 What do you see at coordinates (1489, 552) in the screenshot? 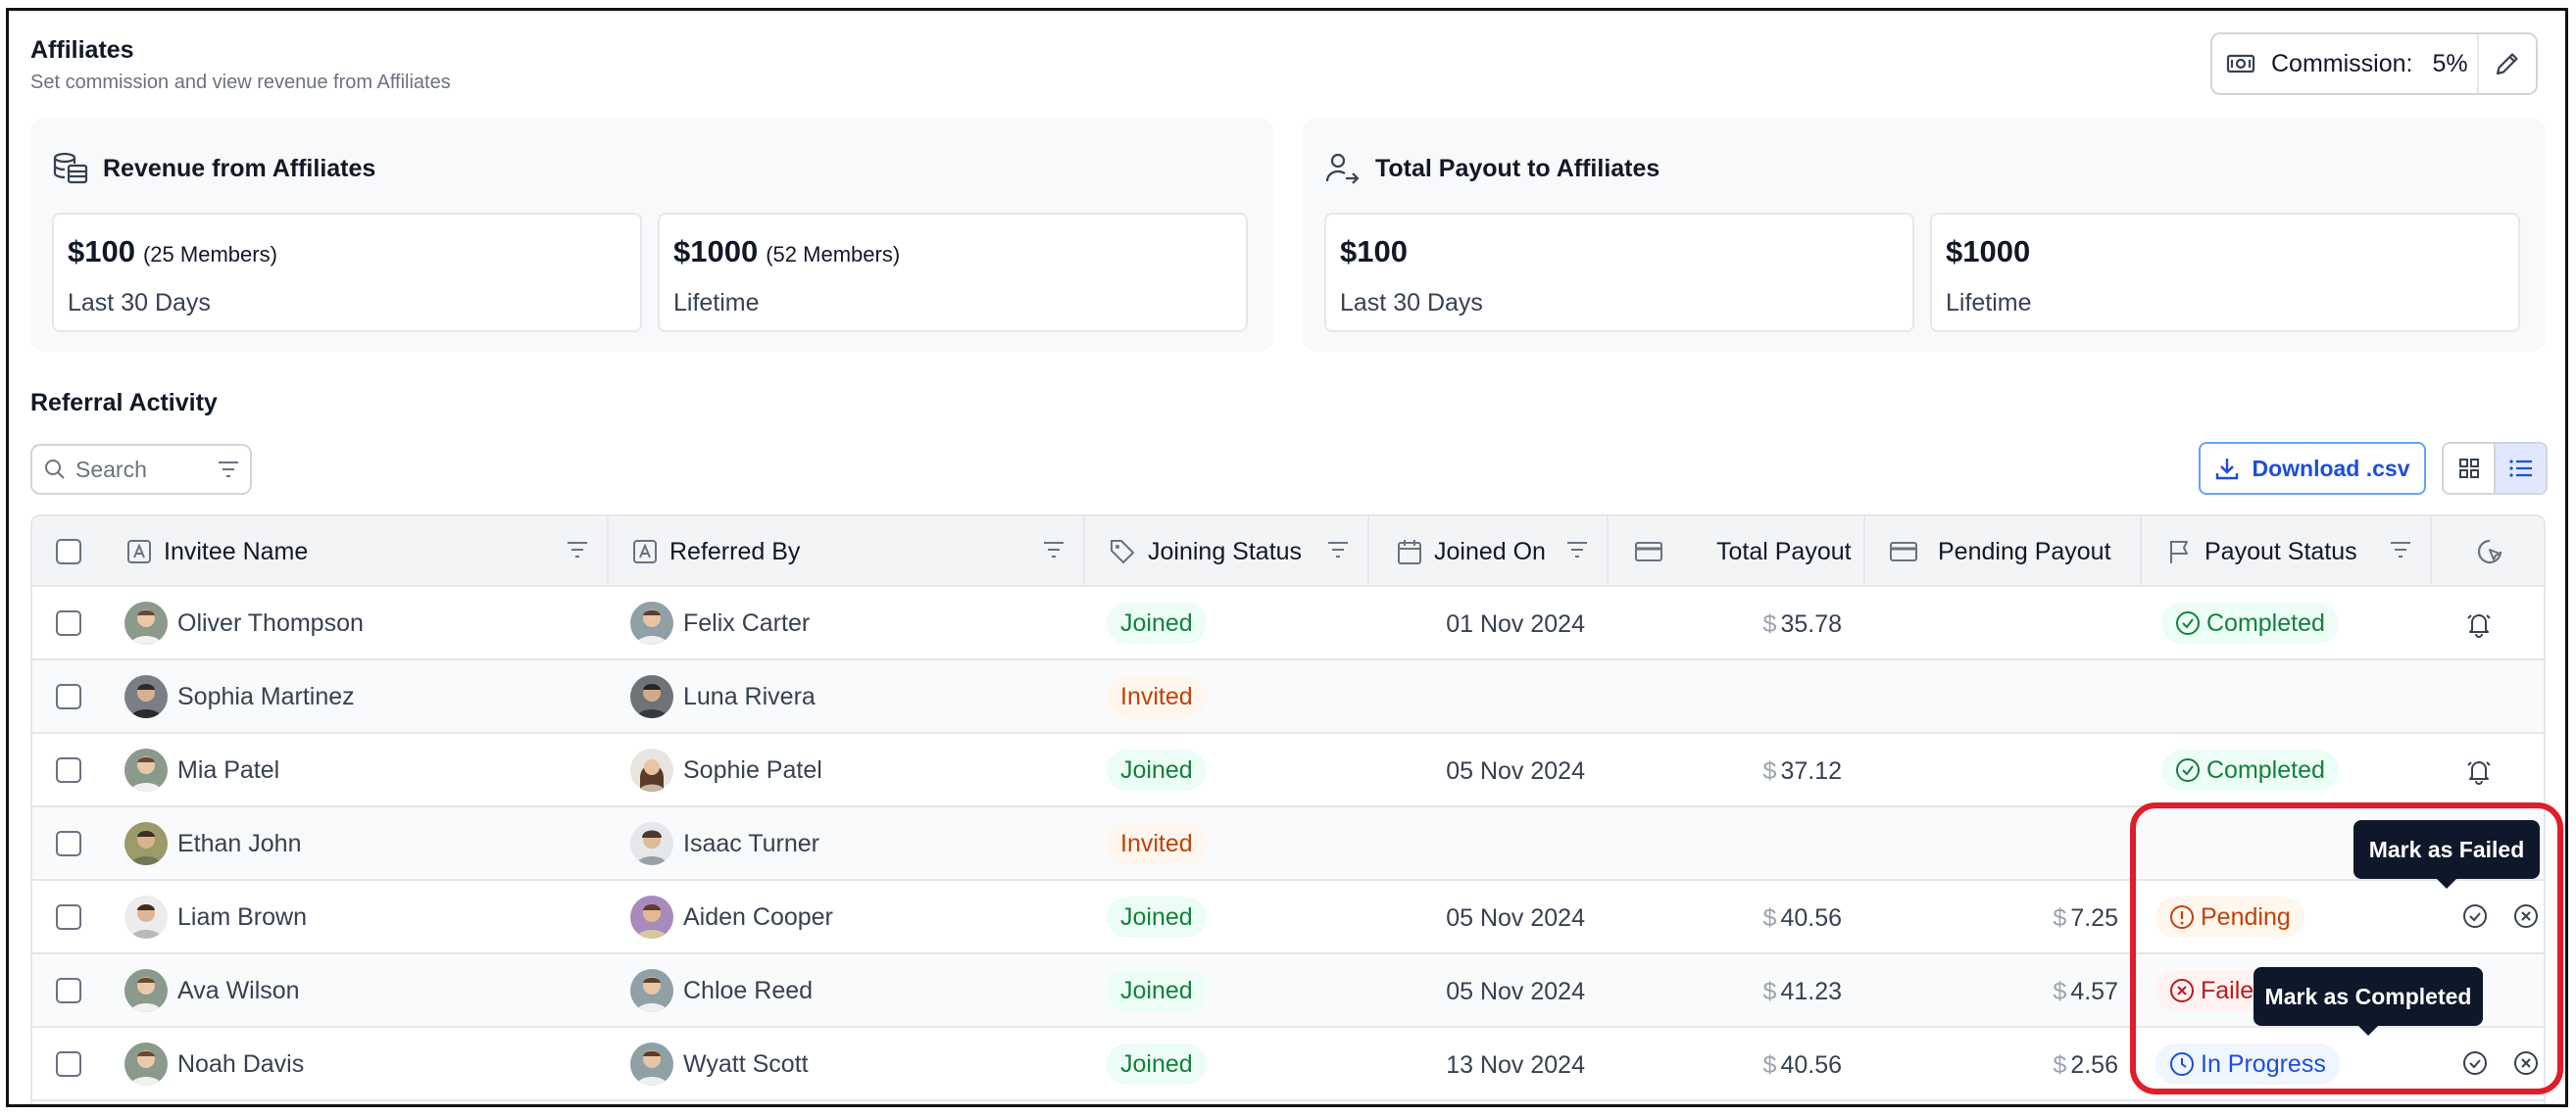
I see `col-joined-on: Joined On` at bounding box center [1489, 552].